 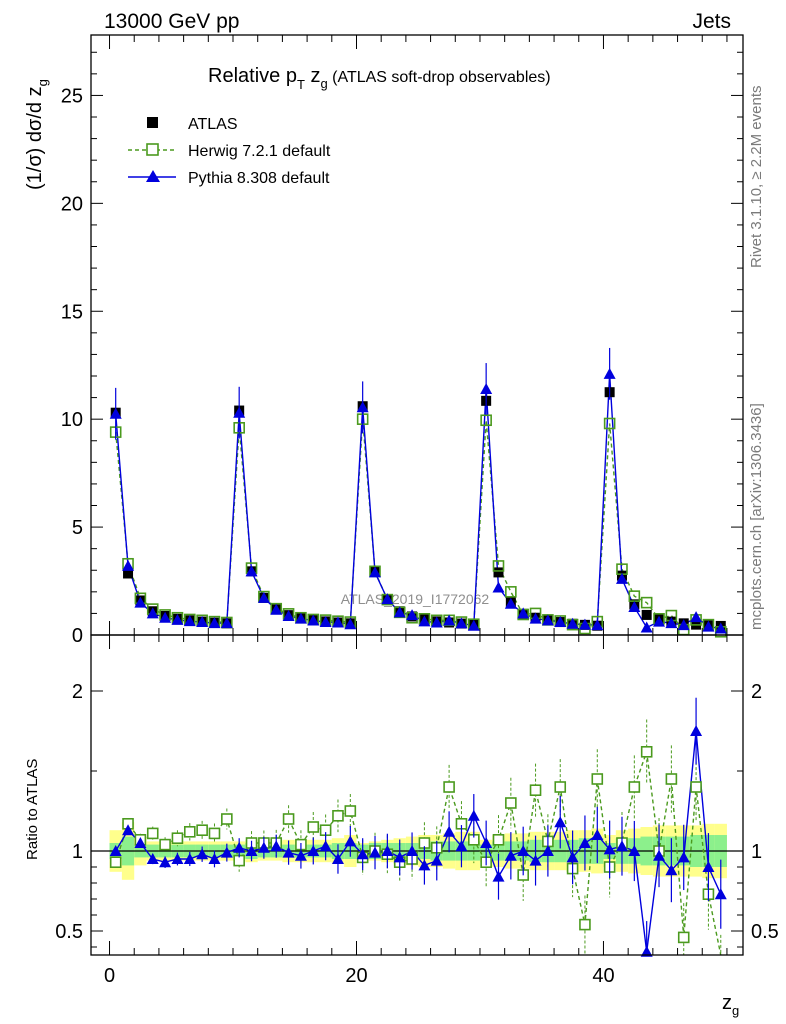 I want to click on title-sub-t: T, so click(x=301, y=84).